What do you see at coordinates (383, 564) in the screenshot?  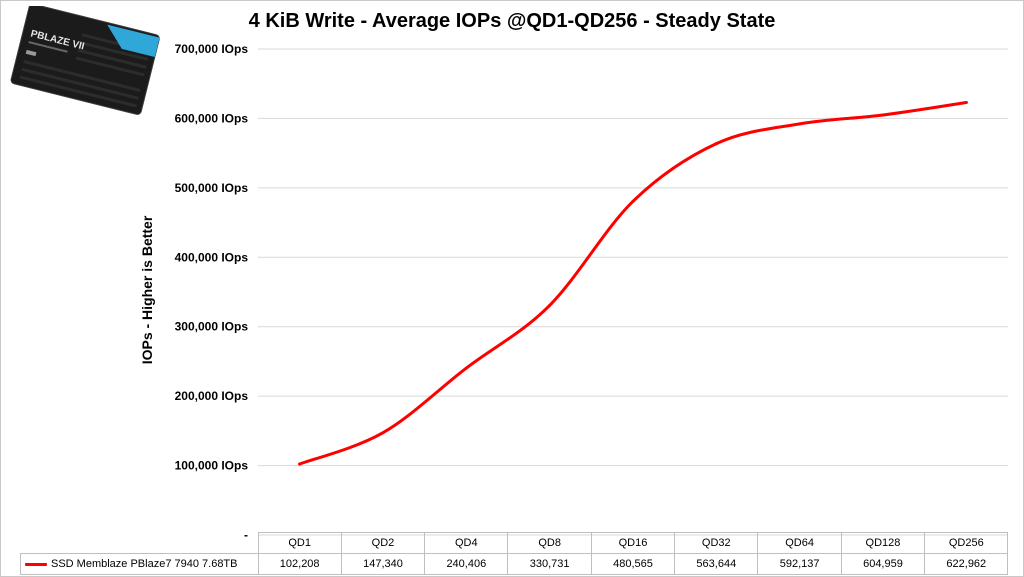 I see `data-label: 147,340` at bounding box center [383, 564].